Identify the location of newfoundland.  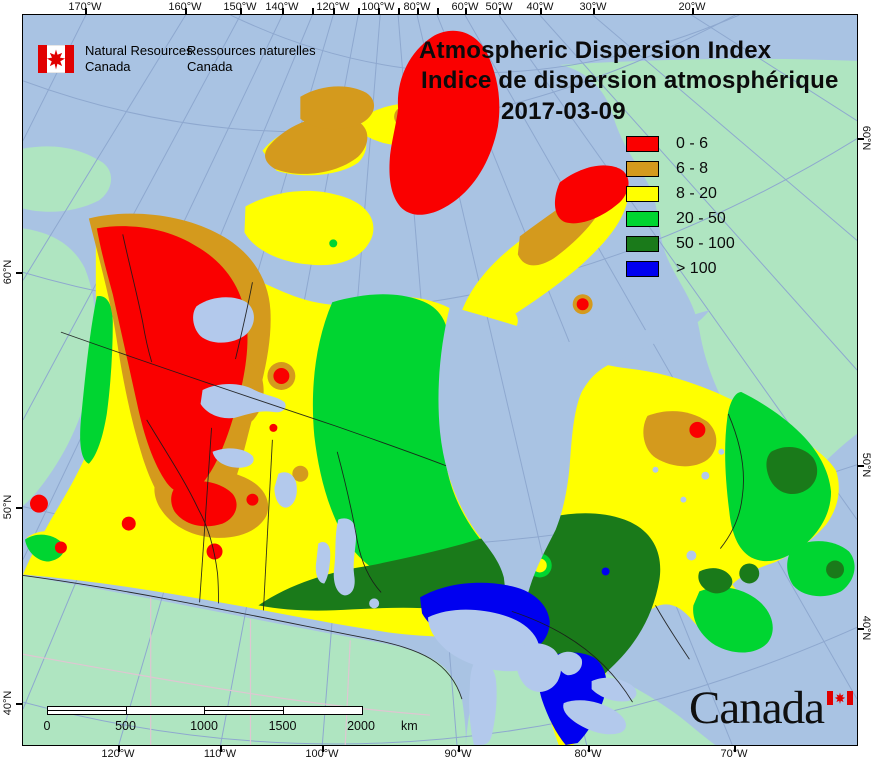
(821, 569).